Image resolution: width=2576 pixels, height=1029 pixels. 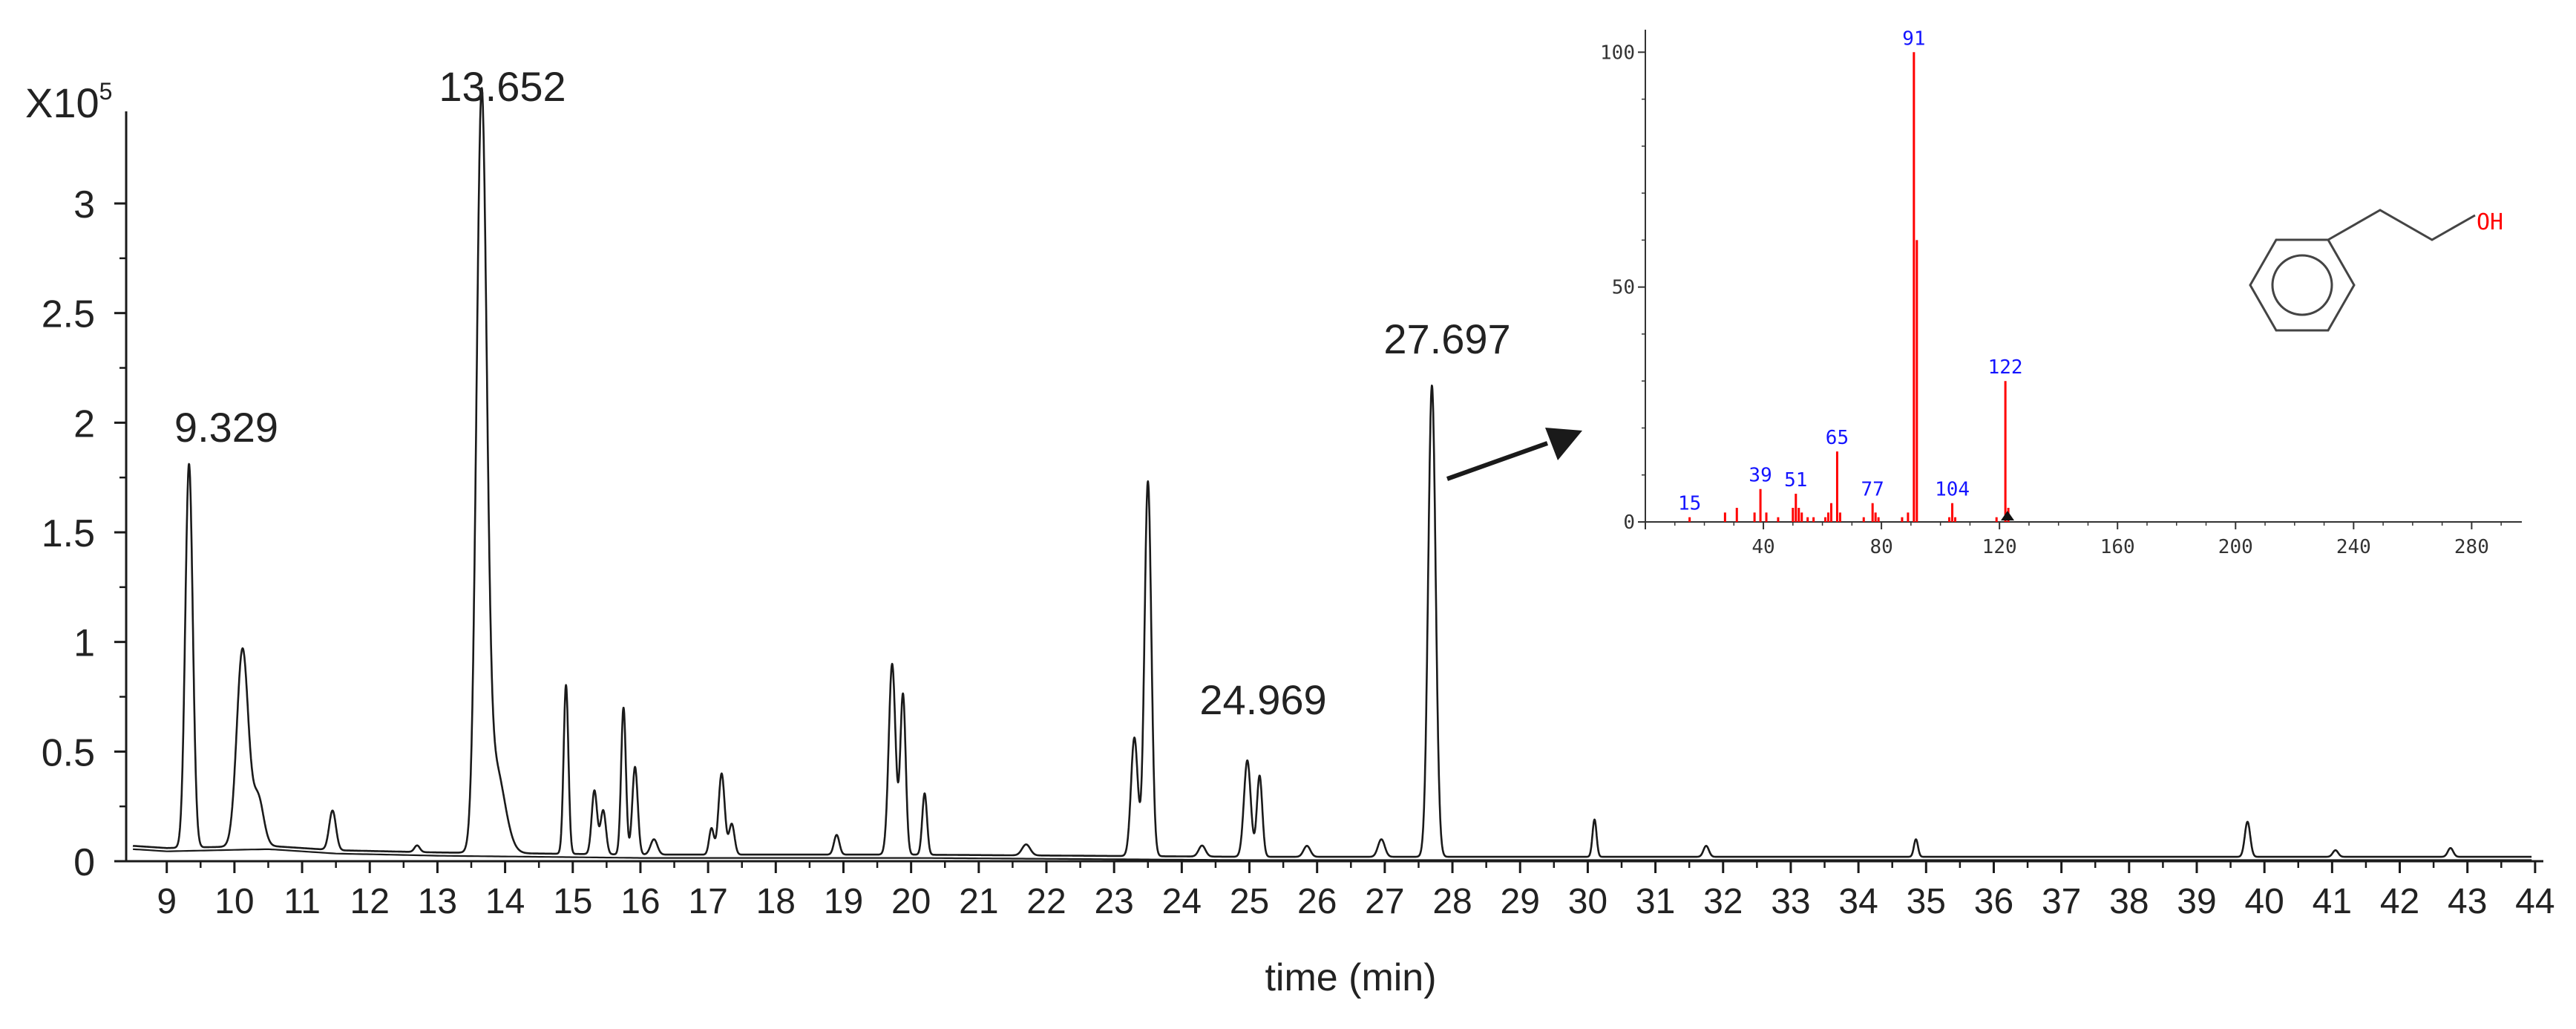 What do you see at coordinates (2362, 270) in the screenshot?
I see `molecule-structure-icon` at bounding box center [2362, 270].